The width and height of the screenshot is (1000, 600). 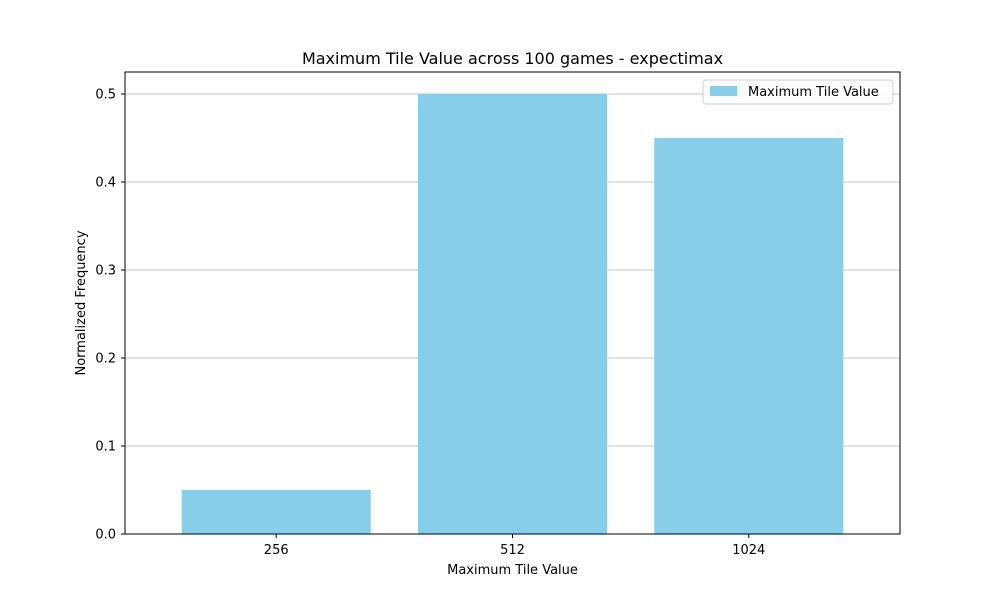 I want to click on y-axis-label: Normalized Frequency, so click(x=81, y=302).